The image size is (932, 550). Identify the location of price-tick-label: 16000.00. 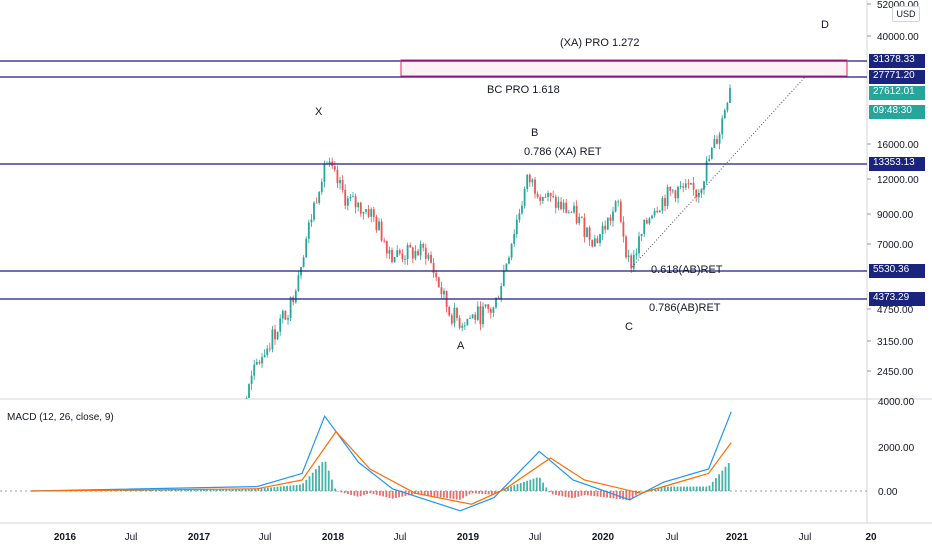
(898, 145).